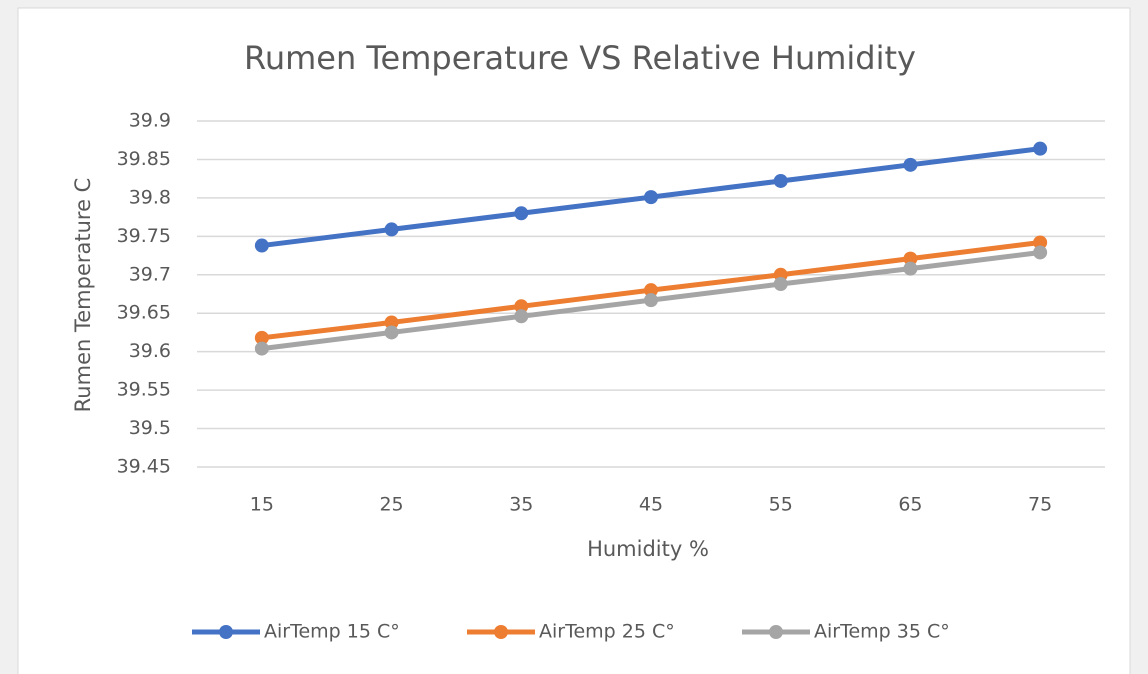  I want to click on legend-label: AirTemp 35 C°, so click(882, 632).